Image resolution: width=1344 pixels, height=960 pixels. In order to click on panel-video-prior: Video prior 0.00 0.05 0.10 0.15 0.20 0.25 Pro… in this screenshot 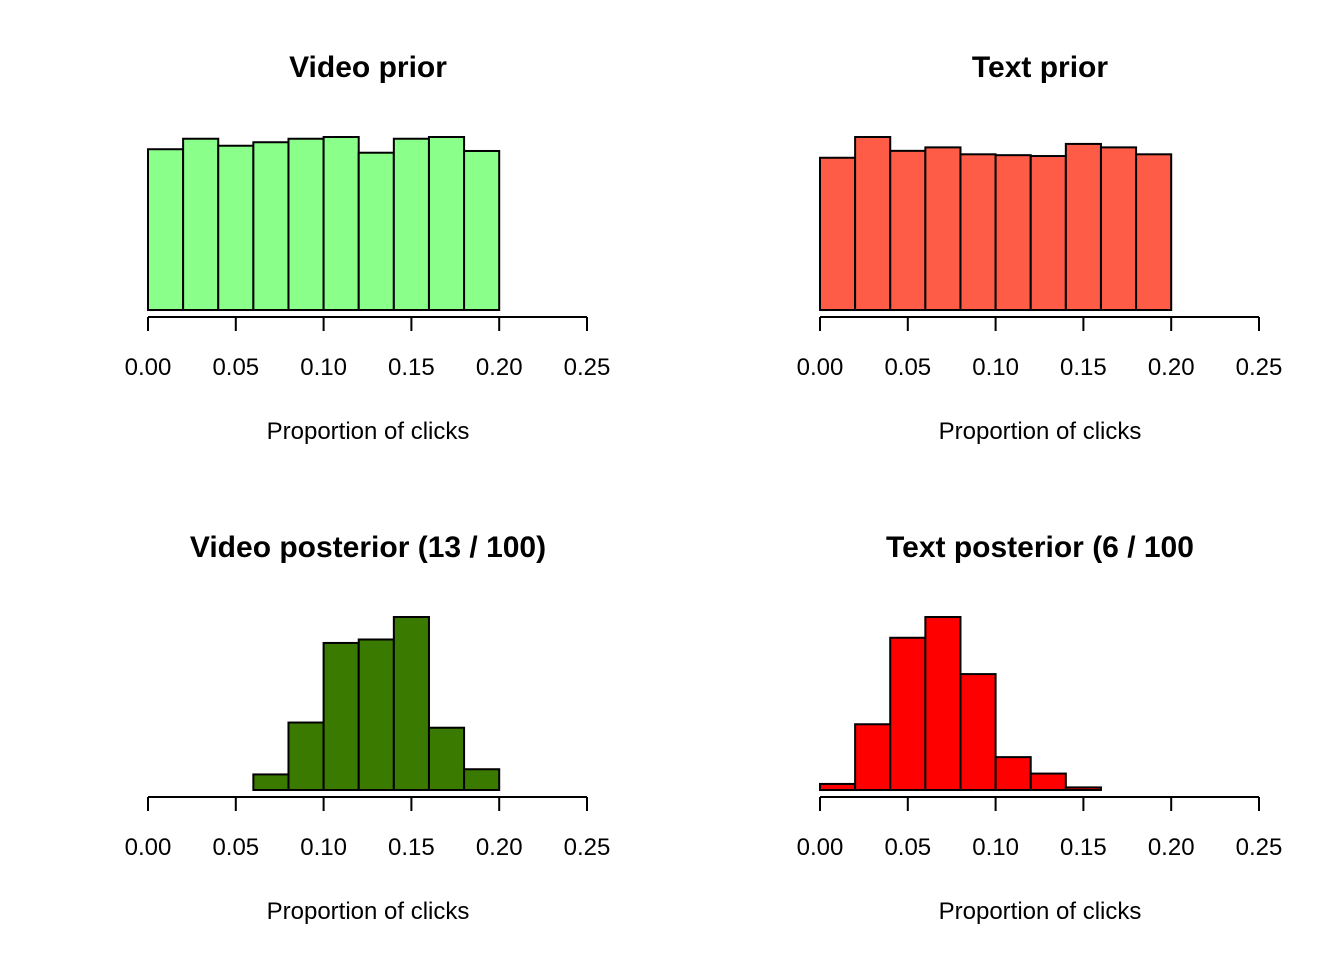, I will do `click(368, 248)`.